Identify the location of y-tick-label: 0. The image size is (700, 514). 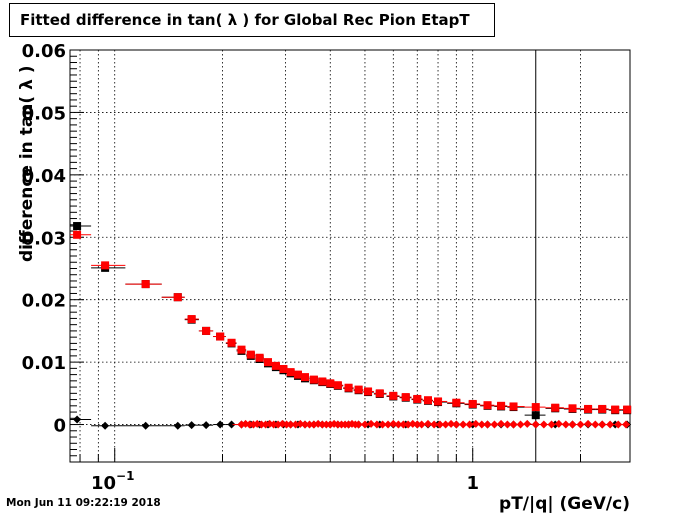
(59, 426).